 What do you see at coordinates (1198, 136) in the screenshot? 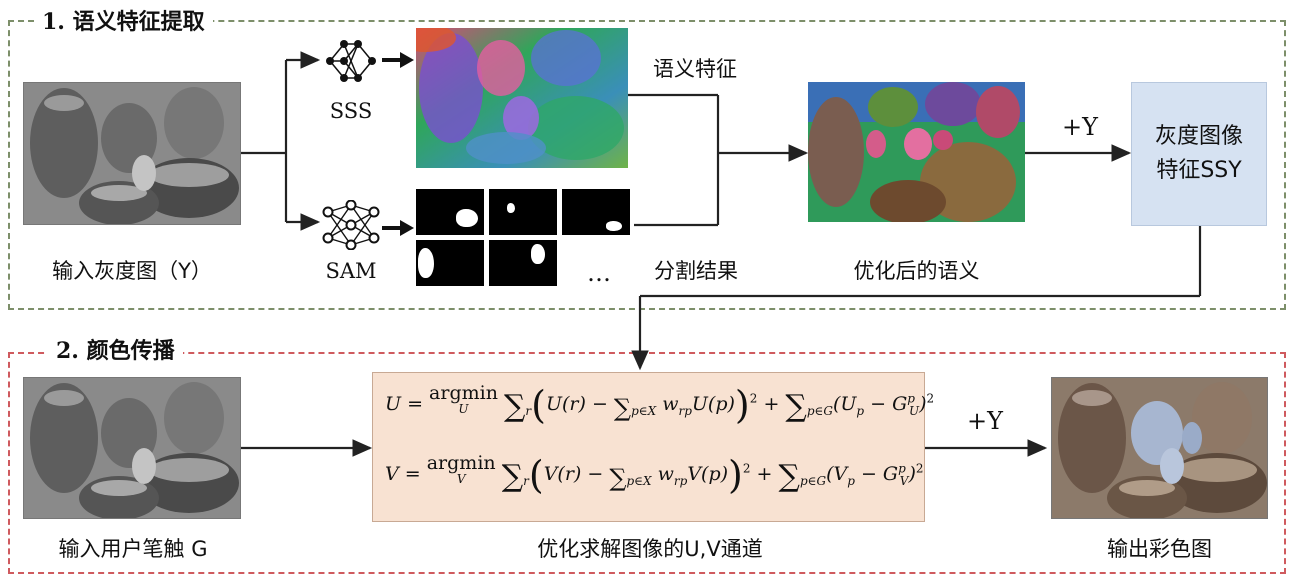
I see `ssy-line1: 灰度图像` at bounding box center [1198, 136].